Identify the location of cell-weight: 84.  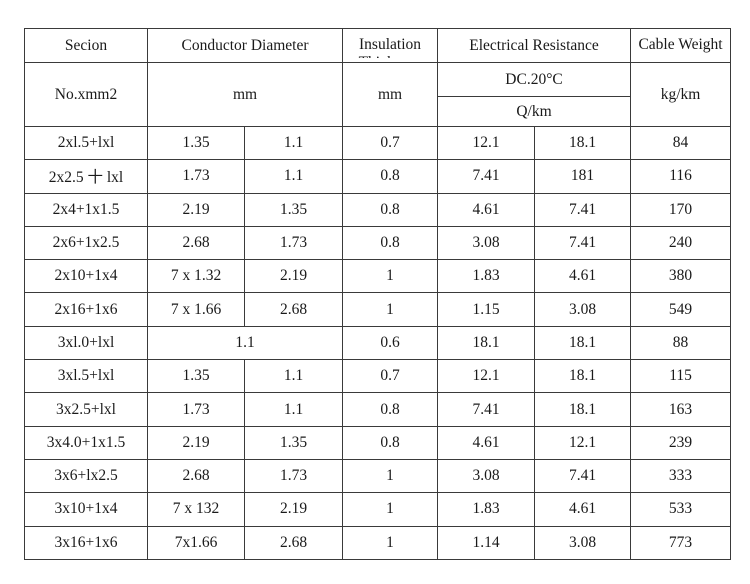
(681, 143).